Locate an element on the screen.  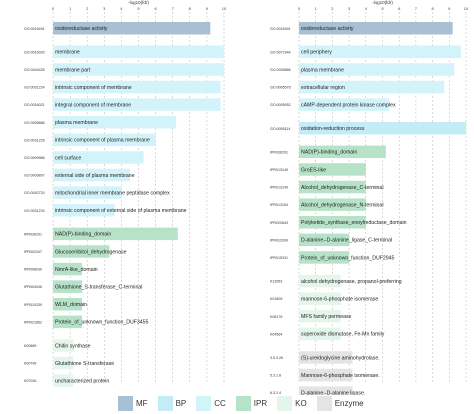
term-id-label: K08176 is located at coordinates (276, 317).